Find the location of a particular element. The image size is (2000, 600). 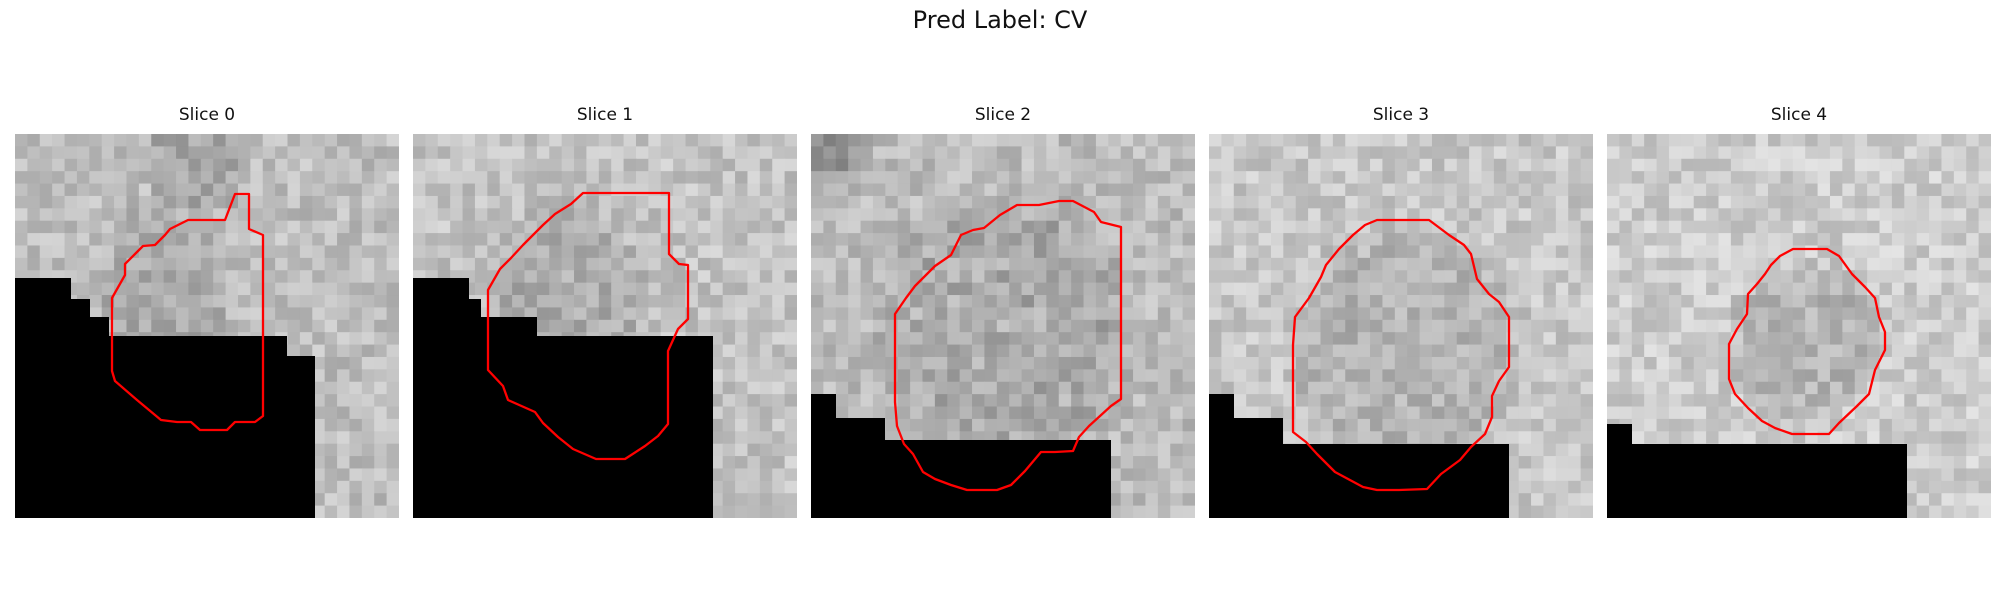

slice-title: Slice 3 is located at coordinates (1401, 115).